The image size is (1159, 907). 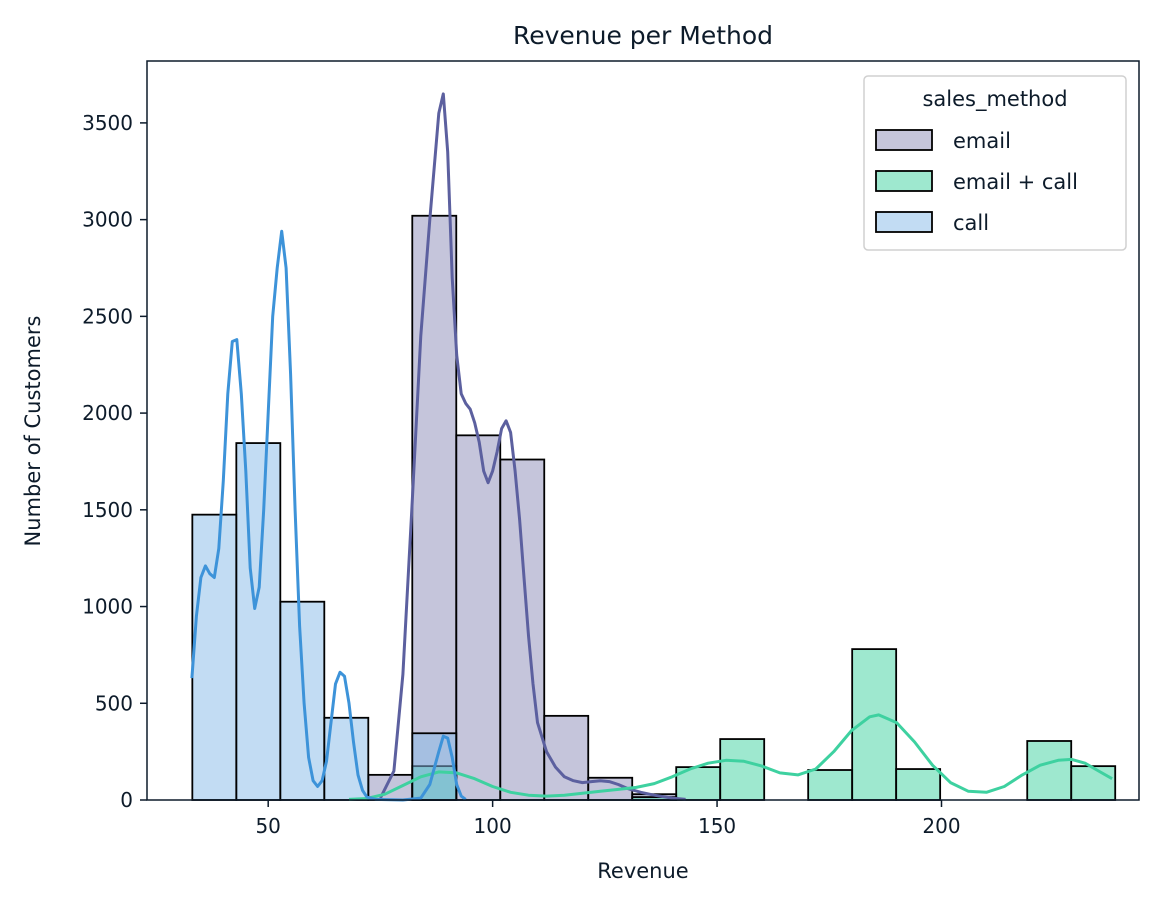 I want to click on y-tick-label-1500: 1500, so click(x=107, y=510).